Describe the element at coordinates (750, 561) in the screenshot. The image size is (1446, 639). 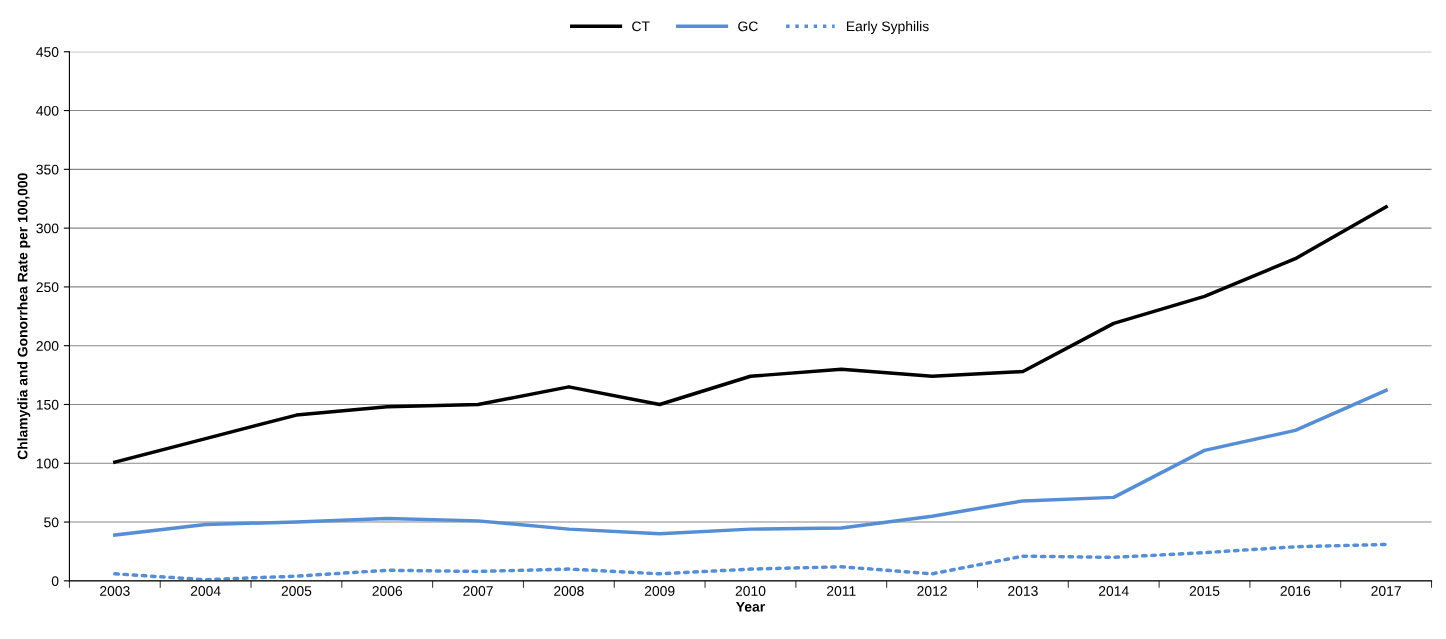
I see `line-series` at that location.